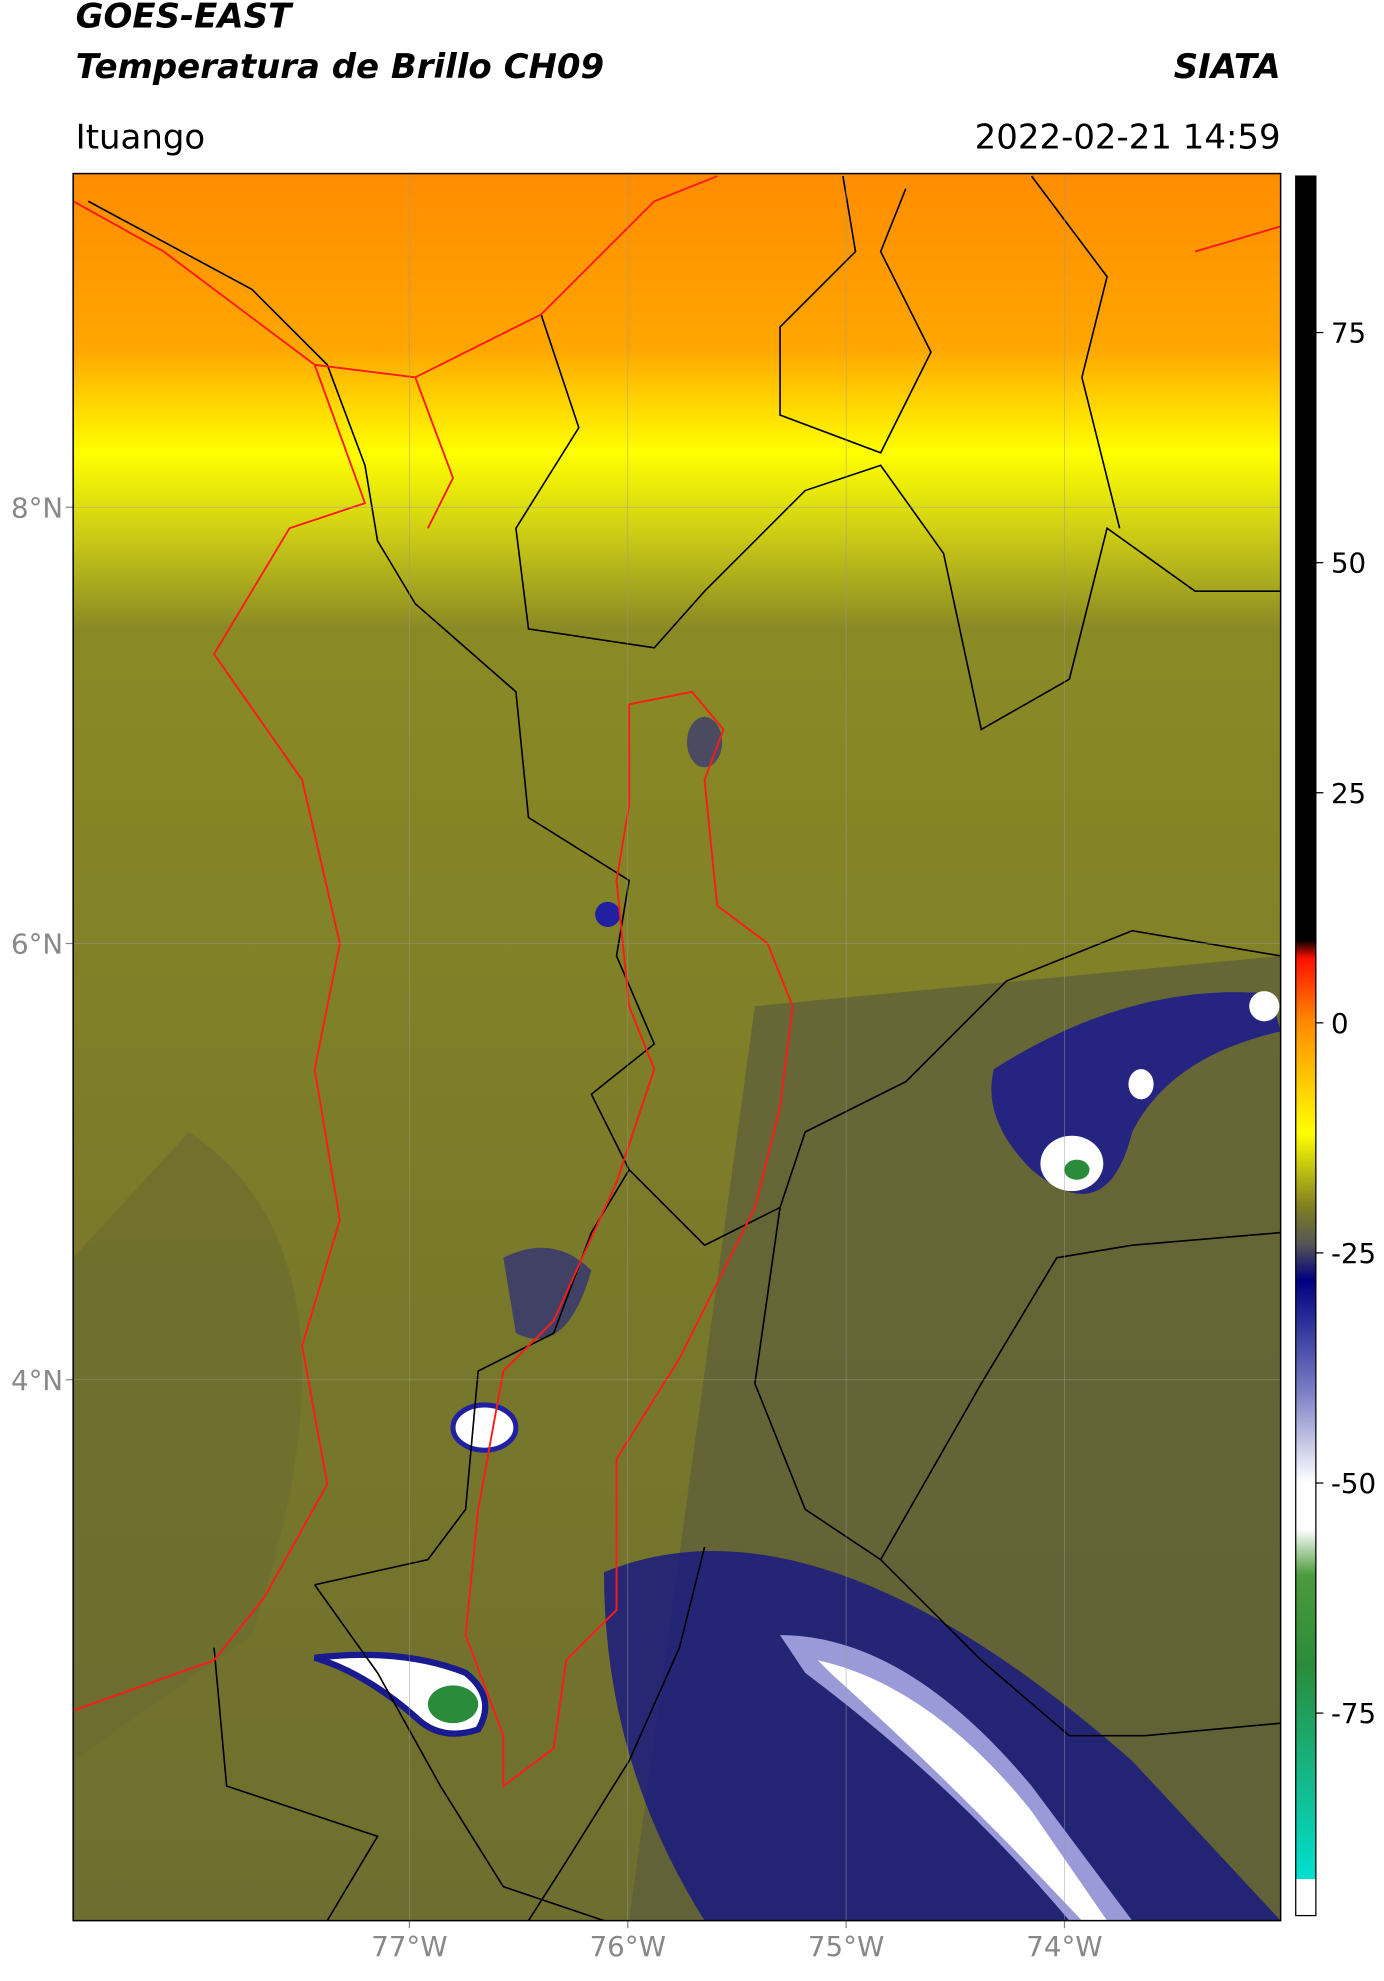 The width and height of the screenshot is (1384, 1981). What do you see at coordinates (37, 1380) in the screenshot?
I see `y-tick-label: 4°N` at bounding box center [37, 1380].